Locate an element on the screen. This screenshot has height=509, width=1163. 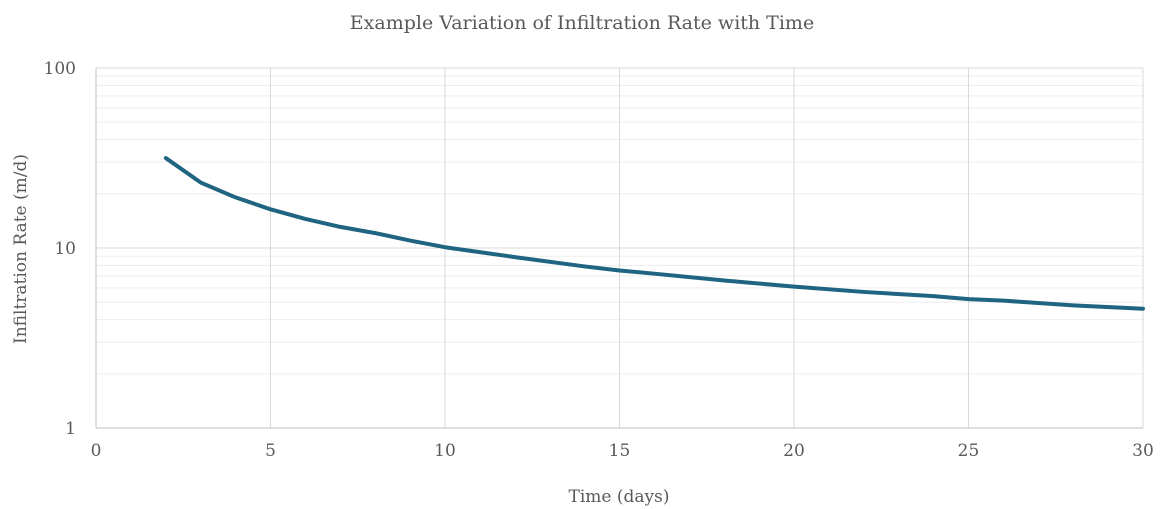
y-axis-title: Infiltration Rate (m/d) is located at coordinates (21, 249).